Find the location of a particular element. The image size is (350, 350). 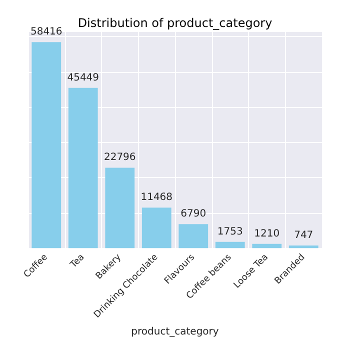

x-axis-title: product_category is located at coordinates (175, 332).